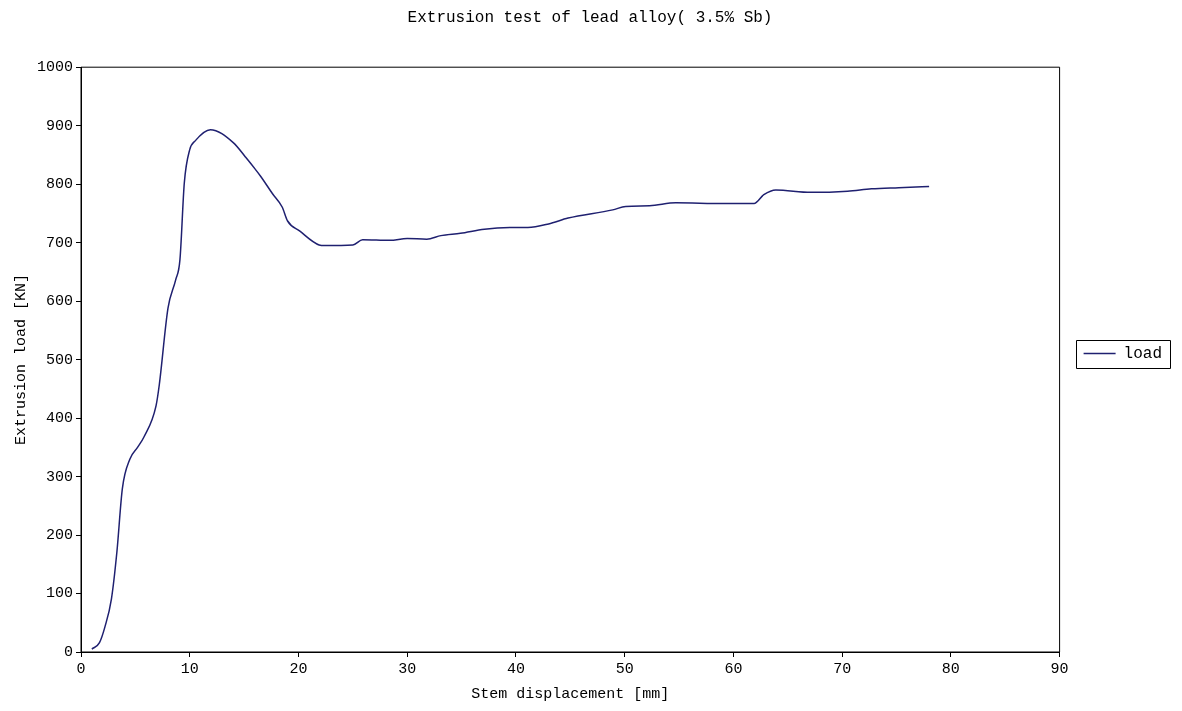 This screenshot has height=711, width=1182. What do you see at coordinates (189, 669) in the screenshot?
I see `x-tick-label: 10` at bounding box center [189, 669].